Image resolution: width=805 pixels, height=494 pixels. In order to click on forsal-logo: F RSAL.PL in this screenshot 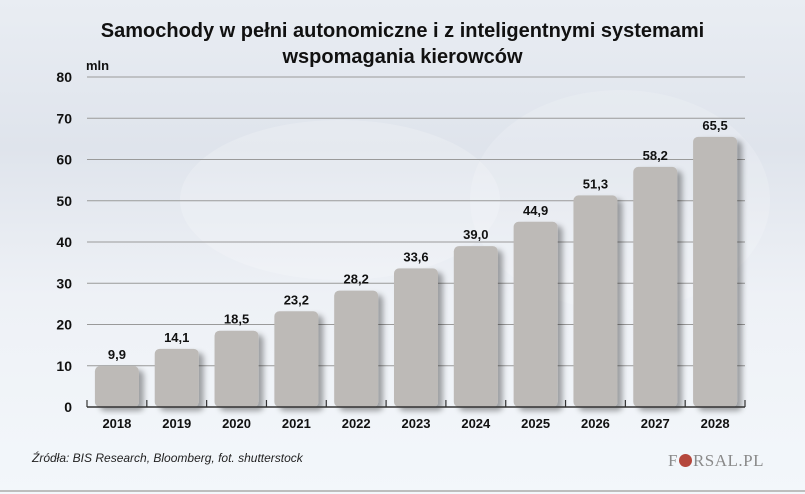, I will do `click(716, 461)`.